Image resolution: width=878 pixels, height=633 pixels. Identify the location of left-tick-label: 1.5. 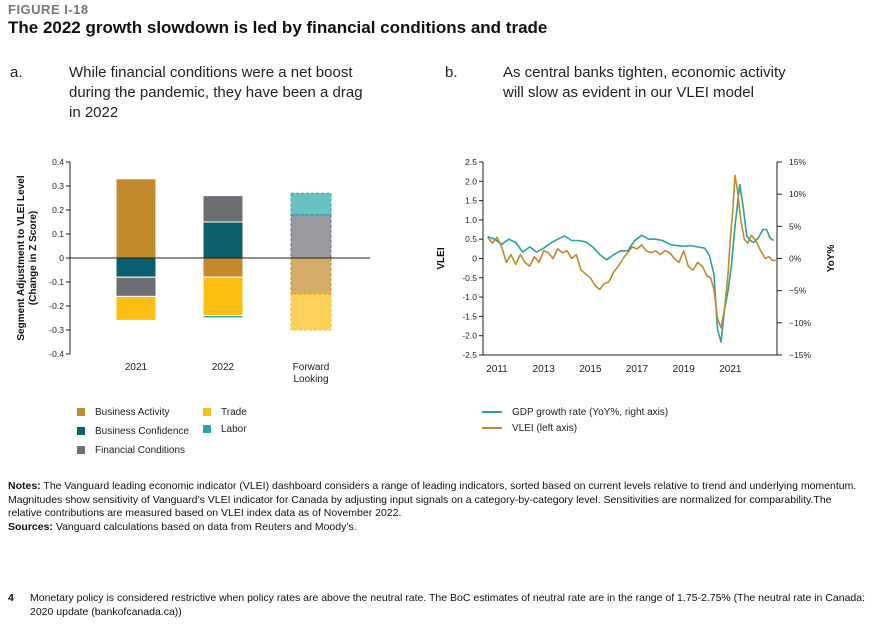
(471, 201).